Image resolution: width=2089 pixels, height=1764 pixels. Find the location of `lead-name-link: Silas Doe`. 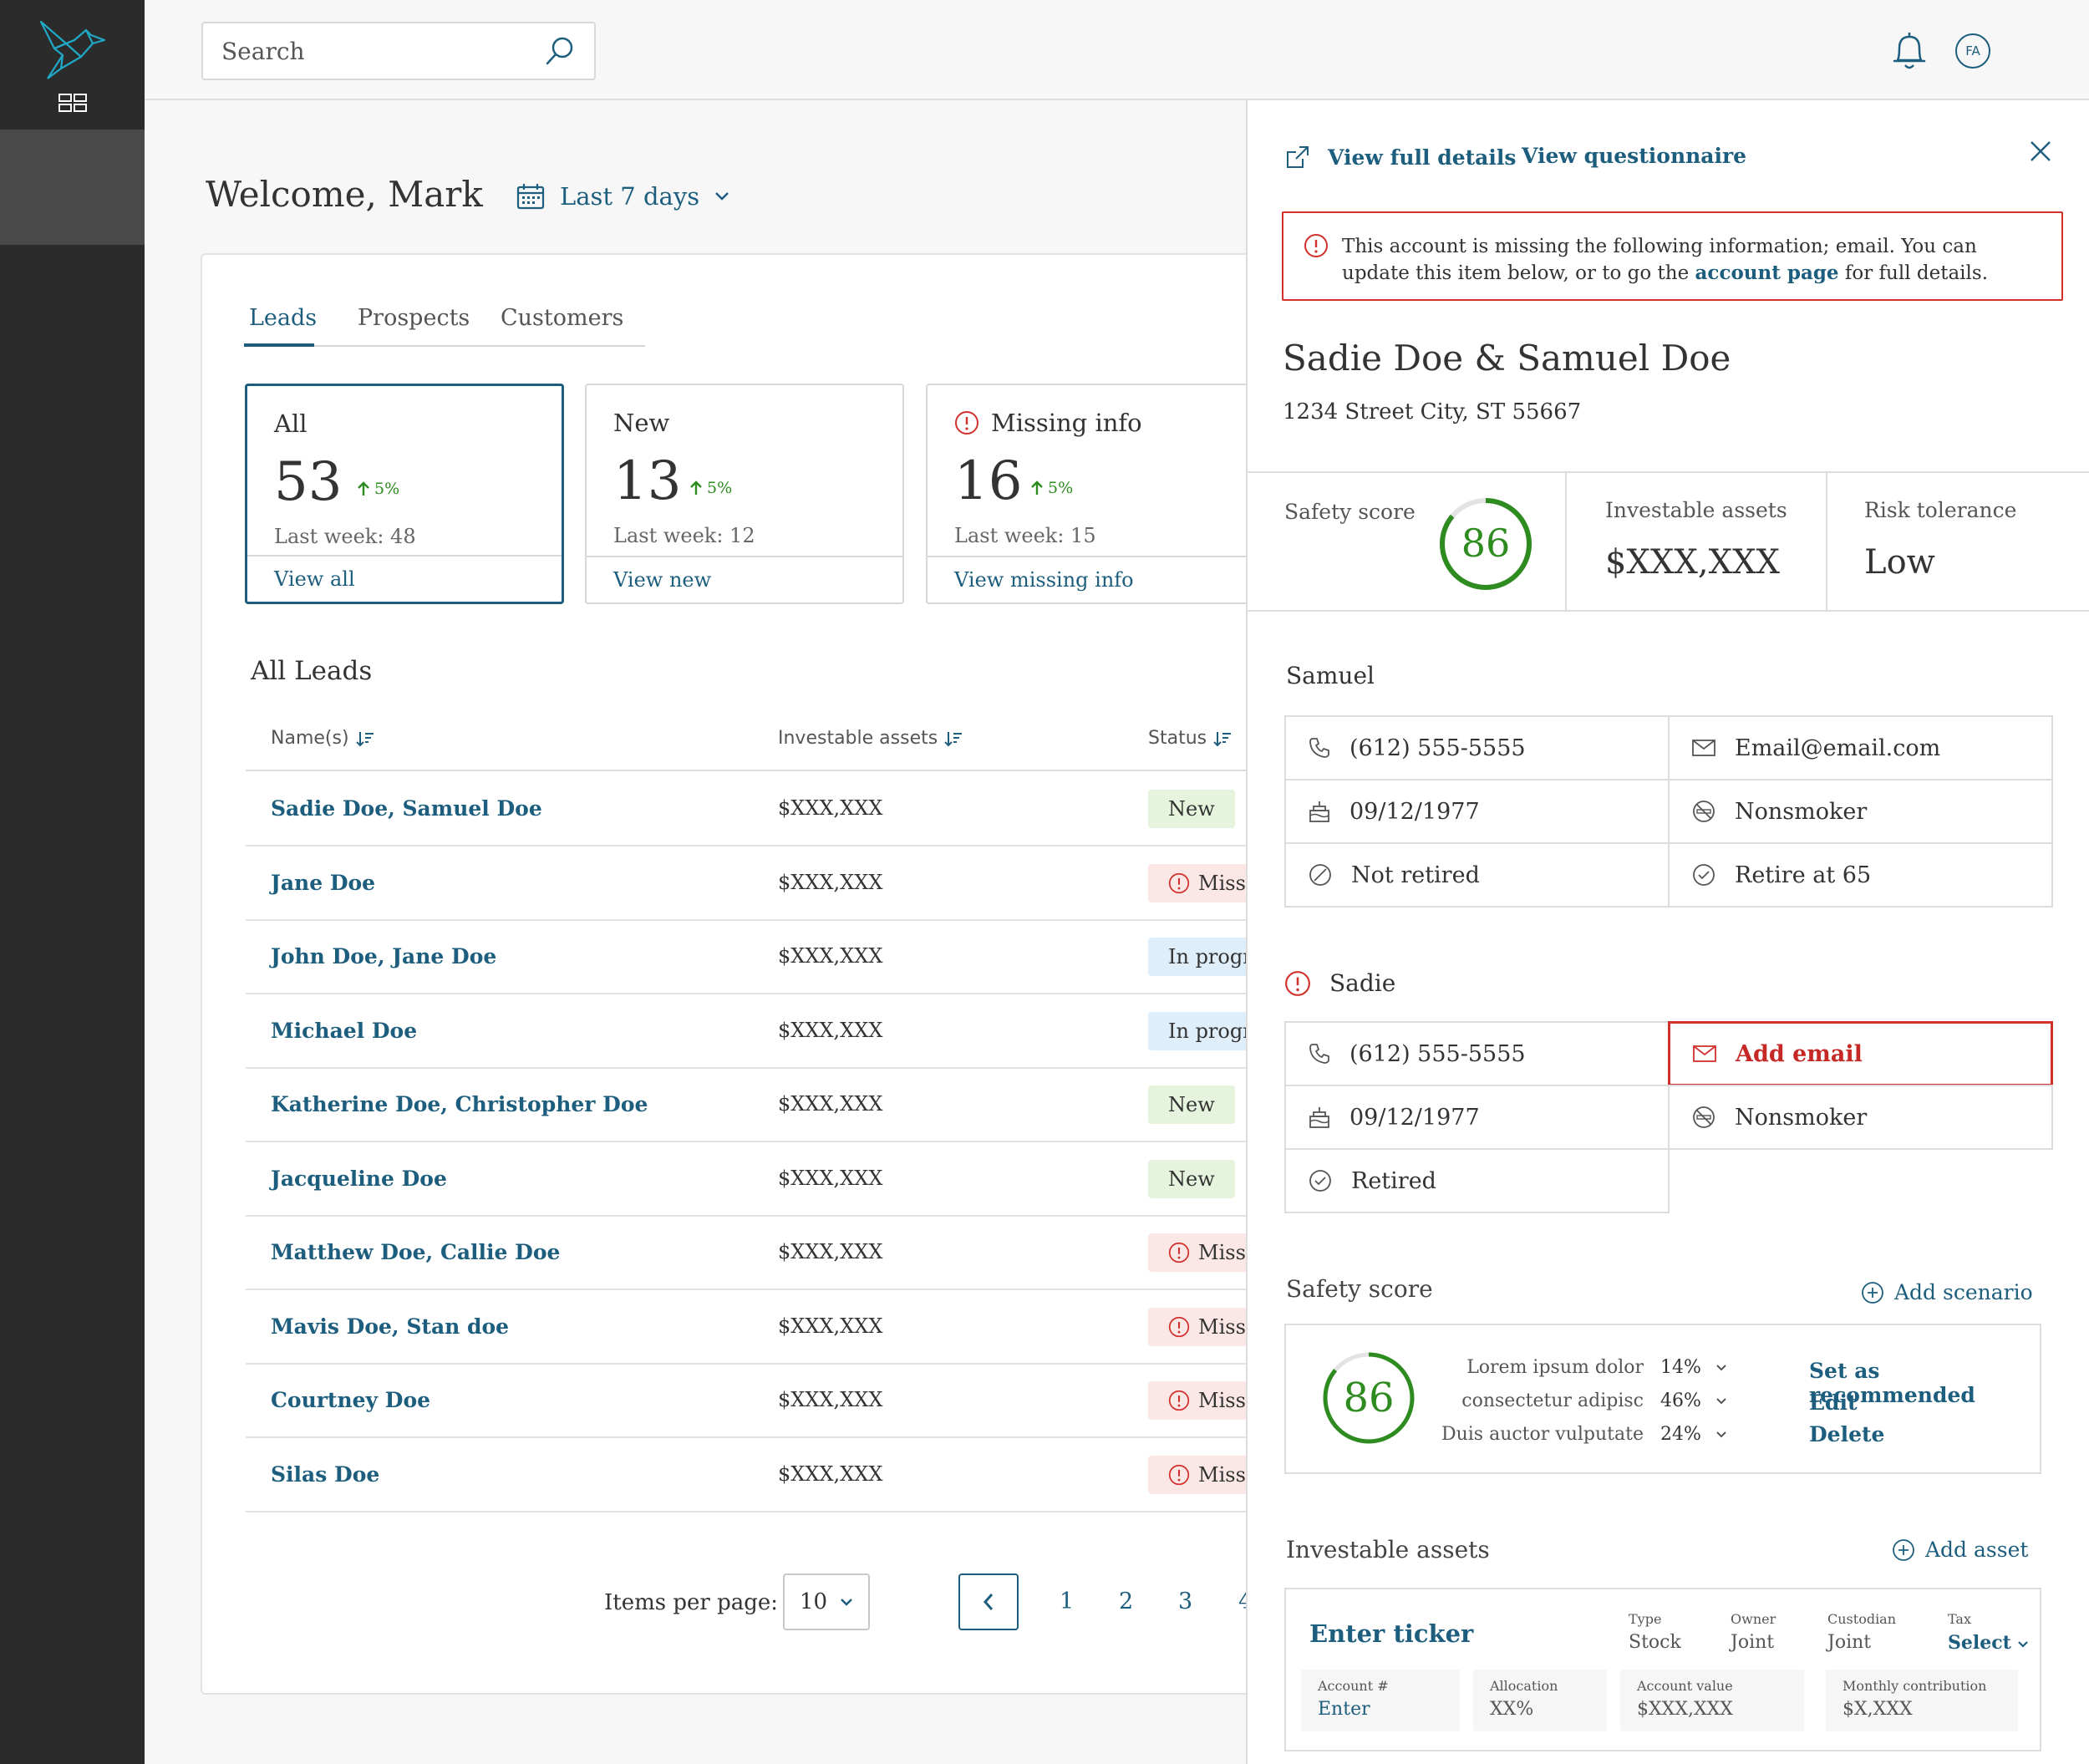

lead-name-link: Silas Doe is located at coordinates (325, 1474).